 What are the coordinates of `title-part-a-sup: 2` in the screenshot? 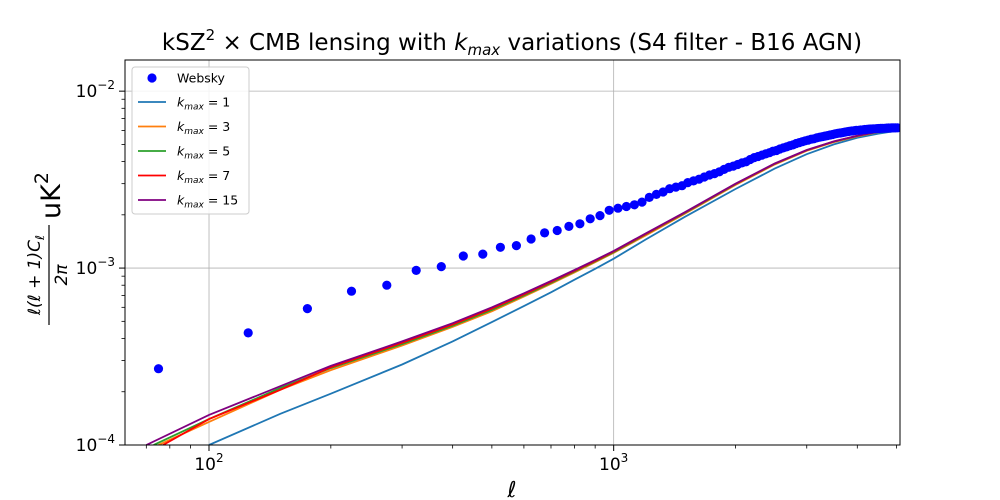 It's located at (211, 35).